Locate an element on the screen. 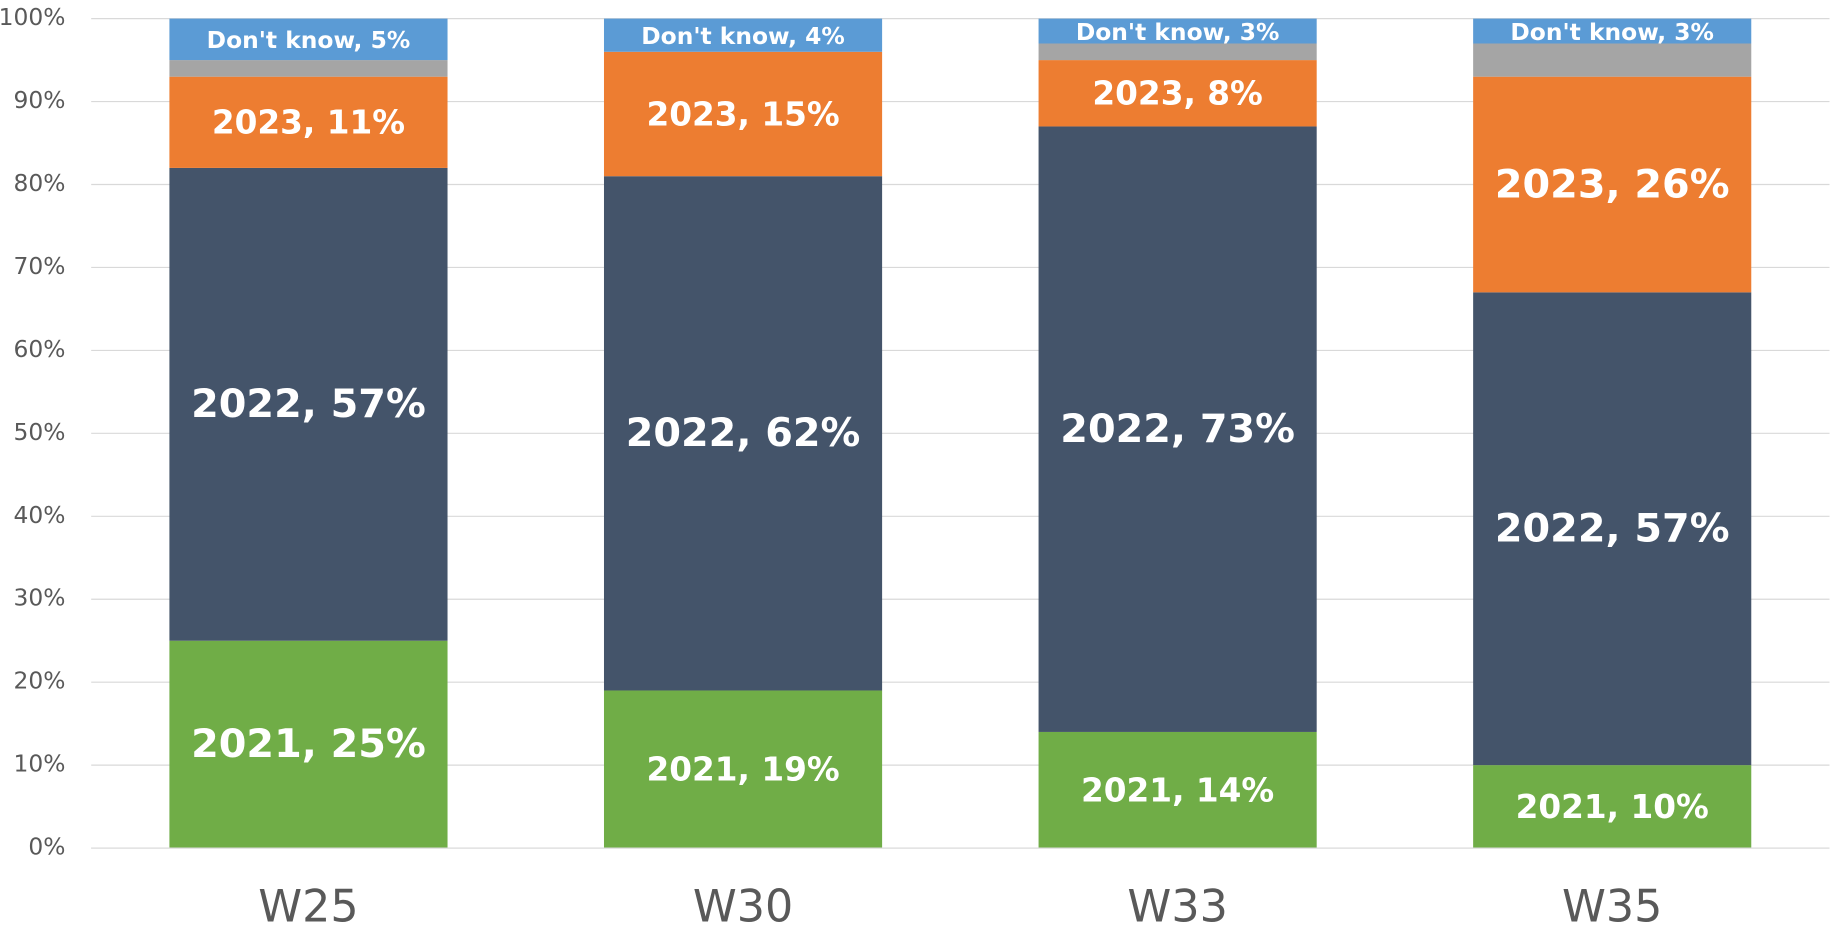  data-label: 2021, 10% is located at coordinates (1612, 807).